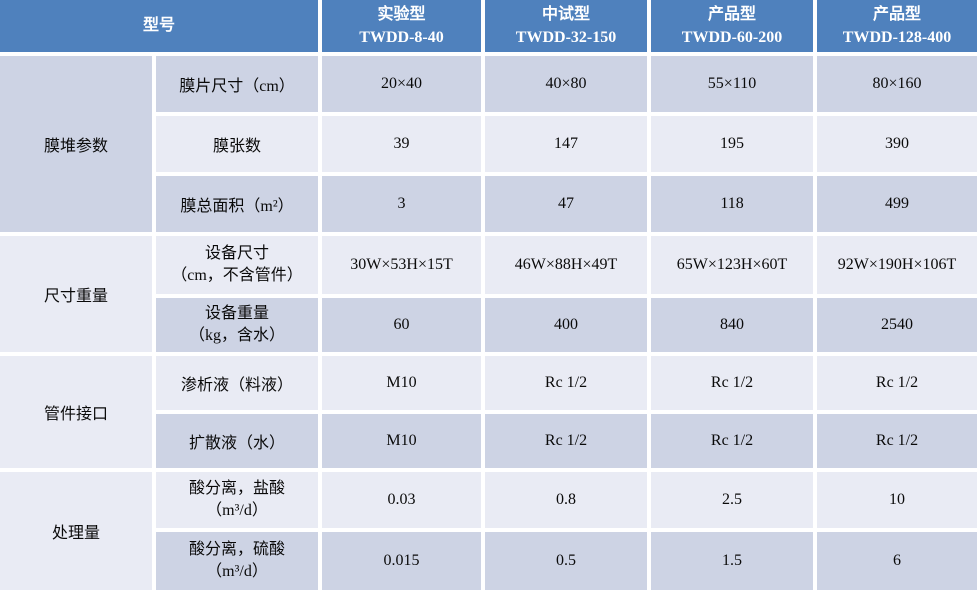 Image resolution: width=977 pixels, height=590 pixels. I want to click on row-label: 设备尺寸 （cm，不含管件）, so click(237, 265).